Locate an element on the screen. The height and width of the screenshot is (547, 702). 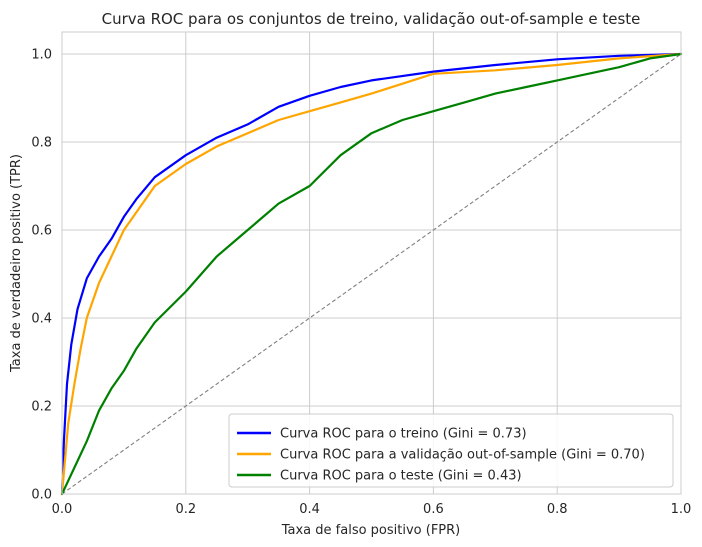
x-tick-label: 0.2 is located at coordinates (185, 509).